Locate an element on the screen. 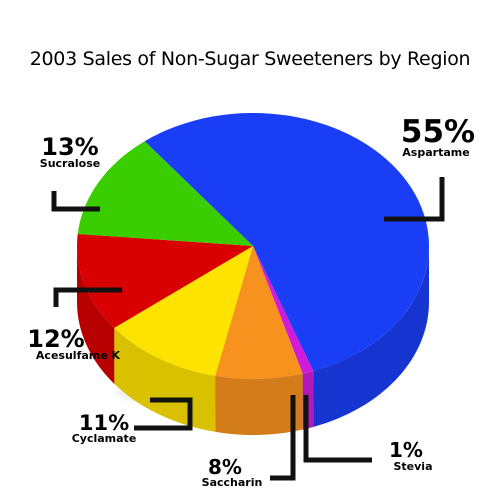  pie-side-acesulfame-k is located at coordinates (96, 315).